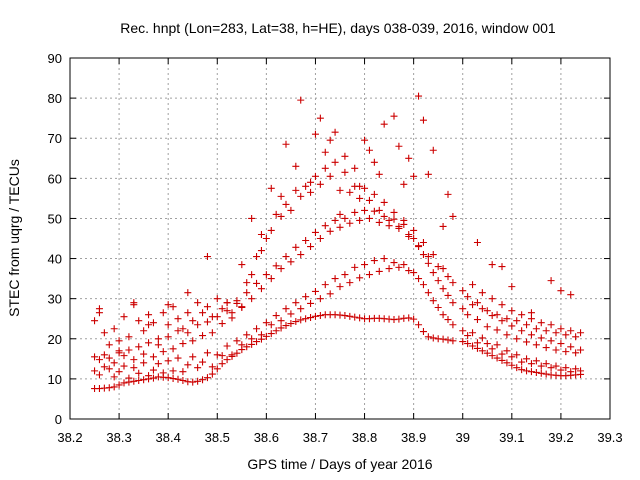 Image resolution: width=640 pixels, height=480 pixels. Describe the element at coordinates (55, 259) in the screenshot. I see `y-tick-label: 40` at that location.